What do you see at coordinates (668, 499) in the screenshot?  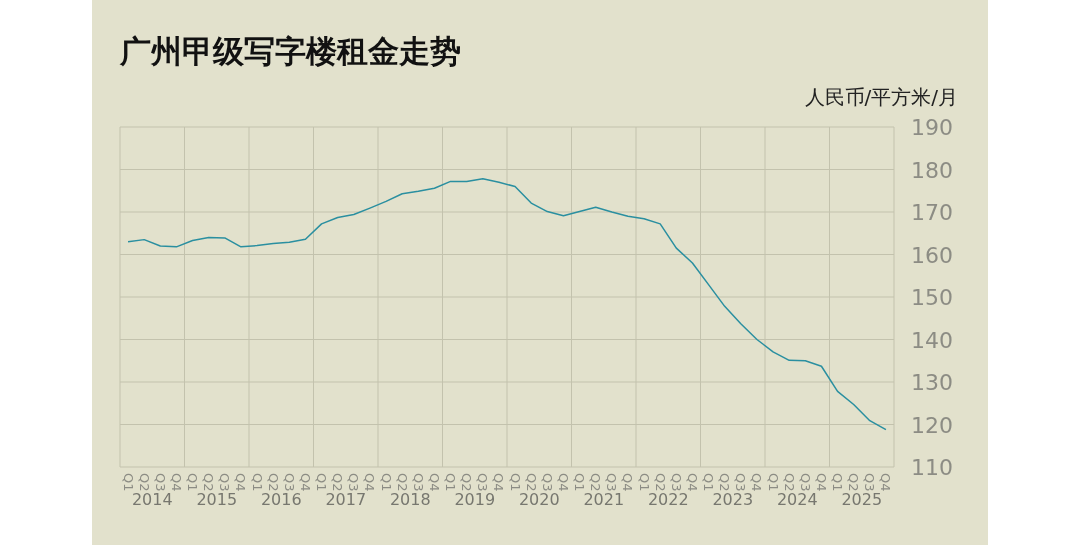 I see `text: 2022` at bounding box center [668, 499].